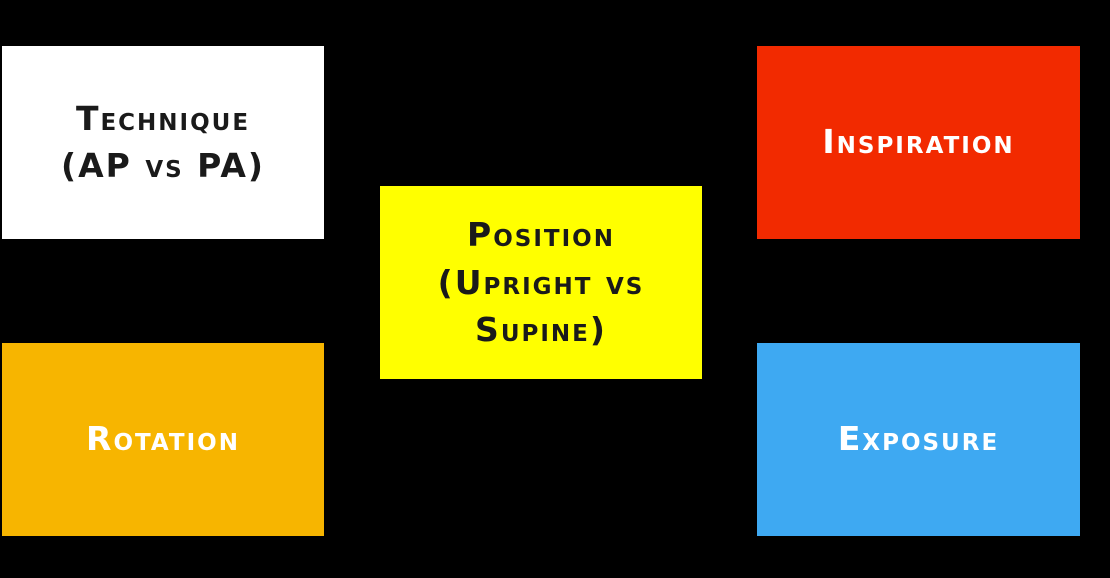  I want to click on exposure-label: Exposure, so click(918, 439).